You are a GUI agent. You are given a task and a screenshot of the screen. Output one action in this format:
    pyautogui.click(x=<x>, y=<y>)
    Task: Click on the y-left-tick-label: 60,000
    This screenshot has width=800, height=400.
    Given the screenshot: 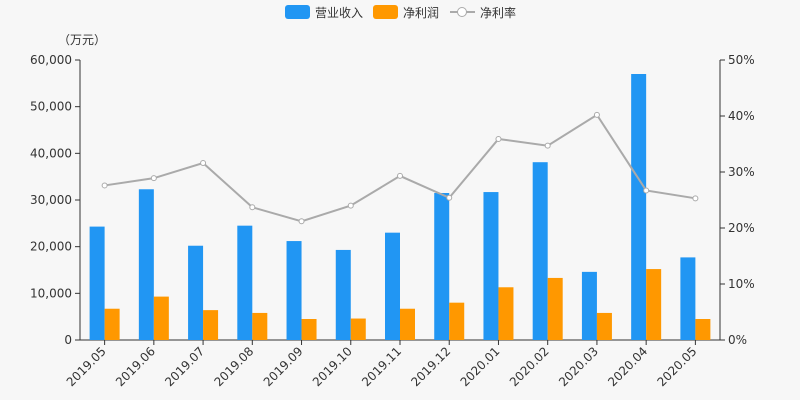 What is the action you would take?
    pyautogui.click(x=51, y=60)
    